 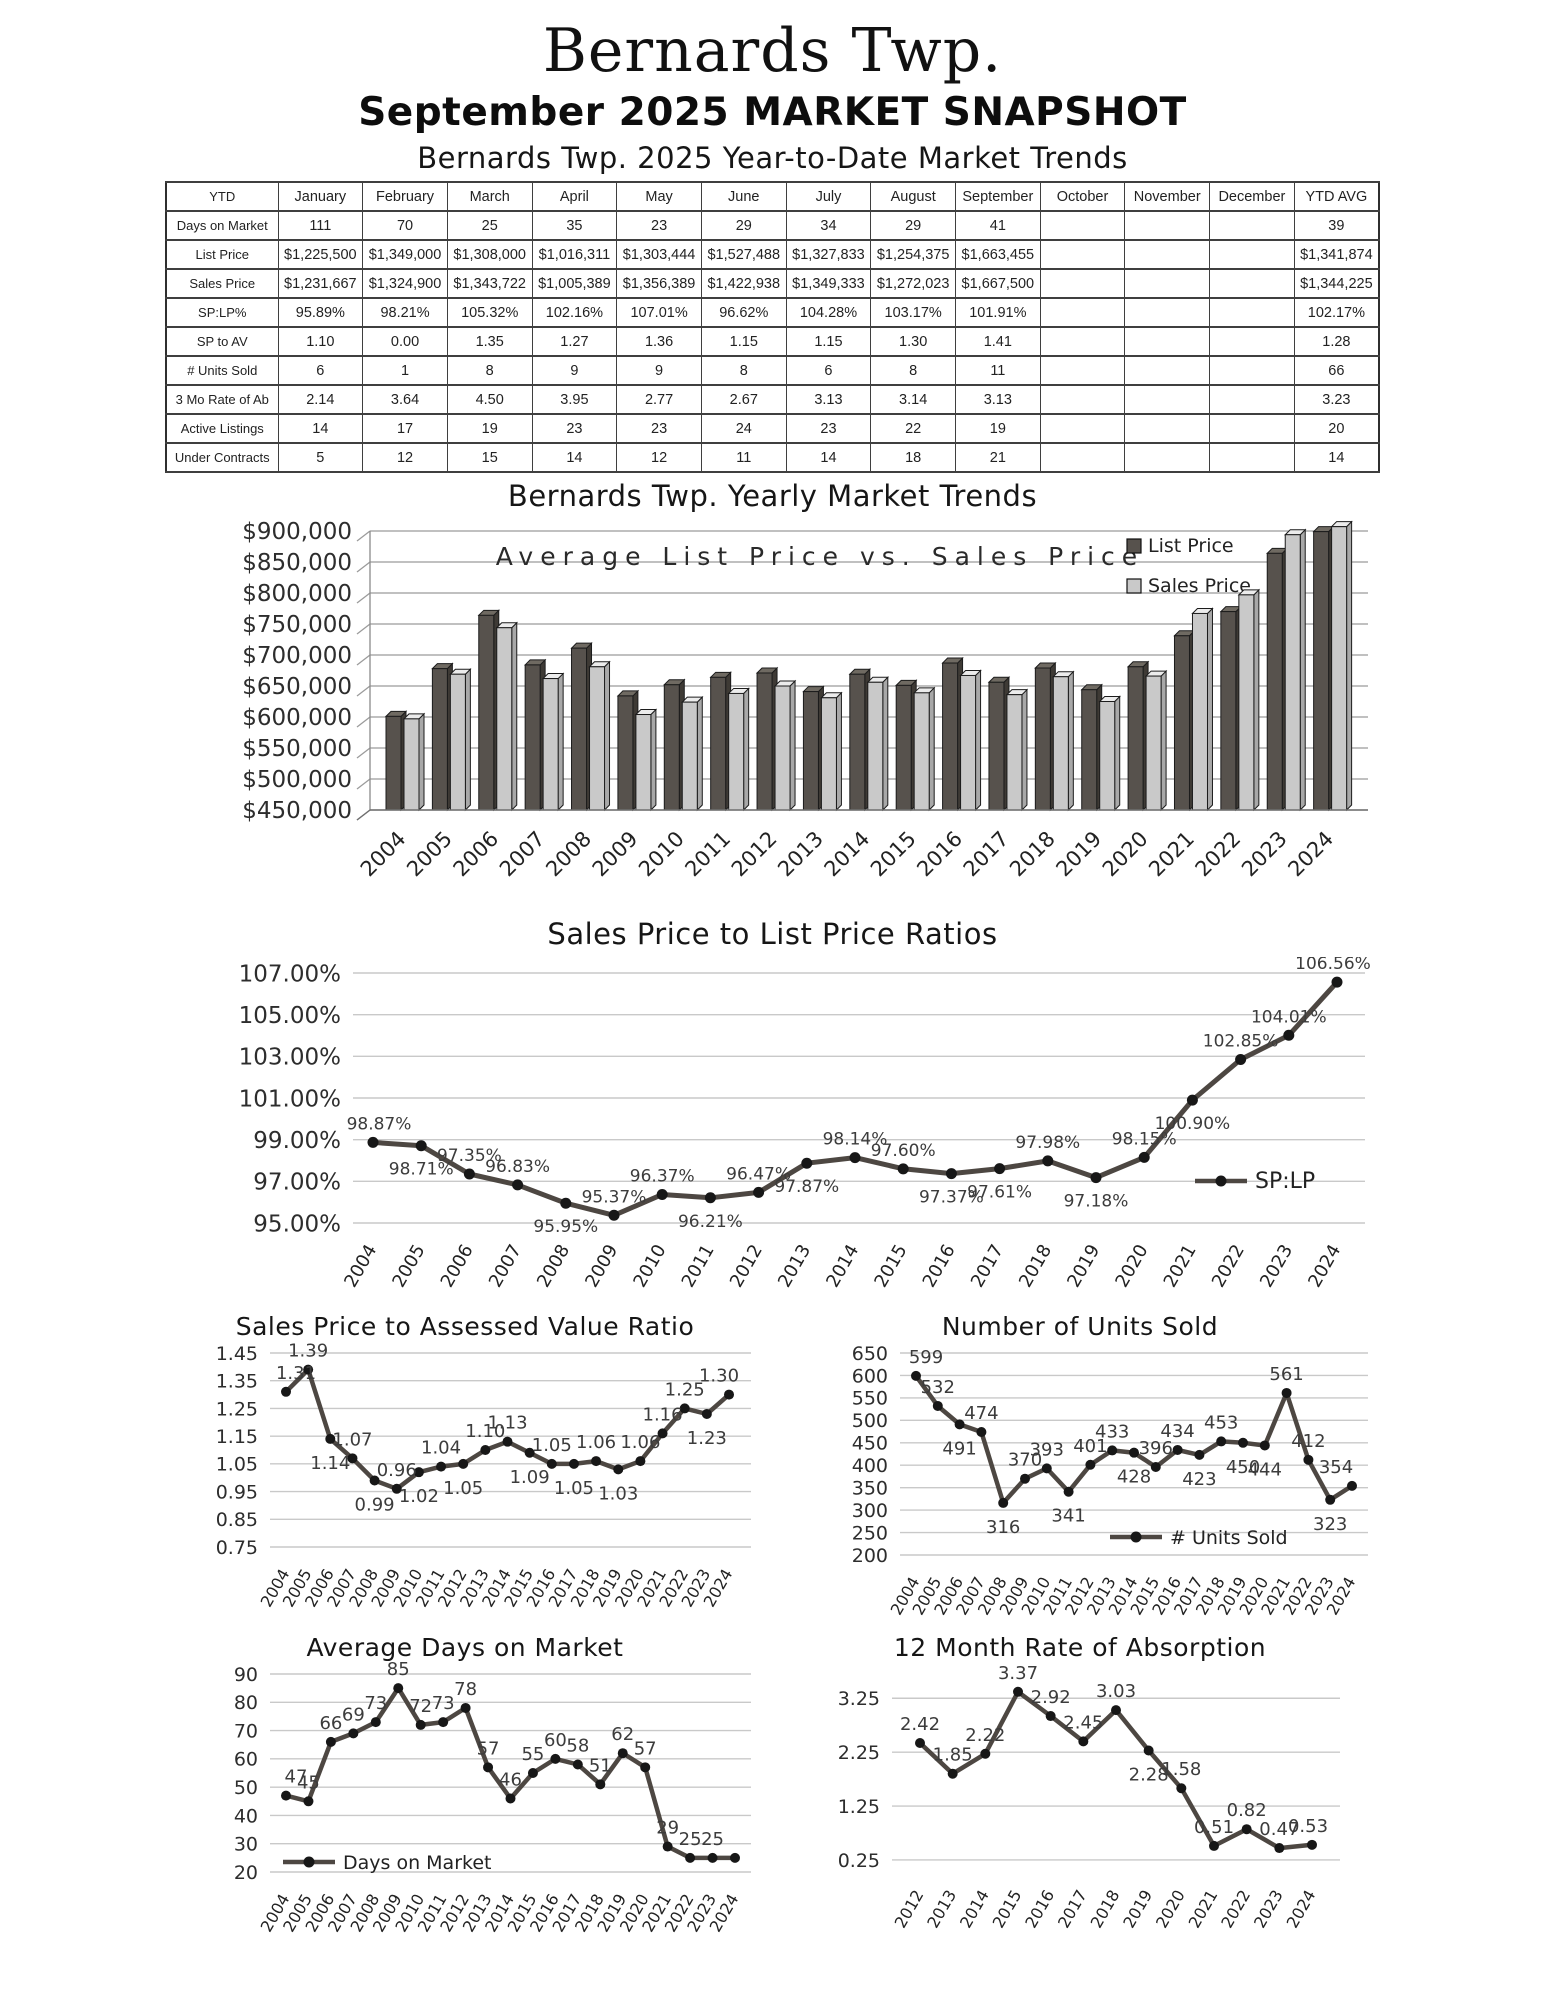 I want to click on svg-text: 96.83%, so click(x=517, y=1167).